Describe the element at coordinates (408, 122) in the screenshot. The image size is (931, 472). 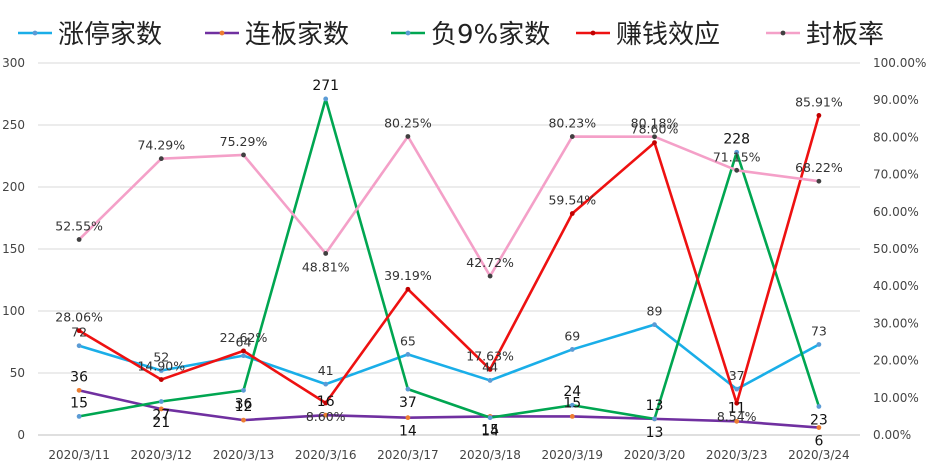
I see `data-label: 80.25%` at that location.